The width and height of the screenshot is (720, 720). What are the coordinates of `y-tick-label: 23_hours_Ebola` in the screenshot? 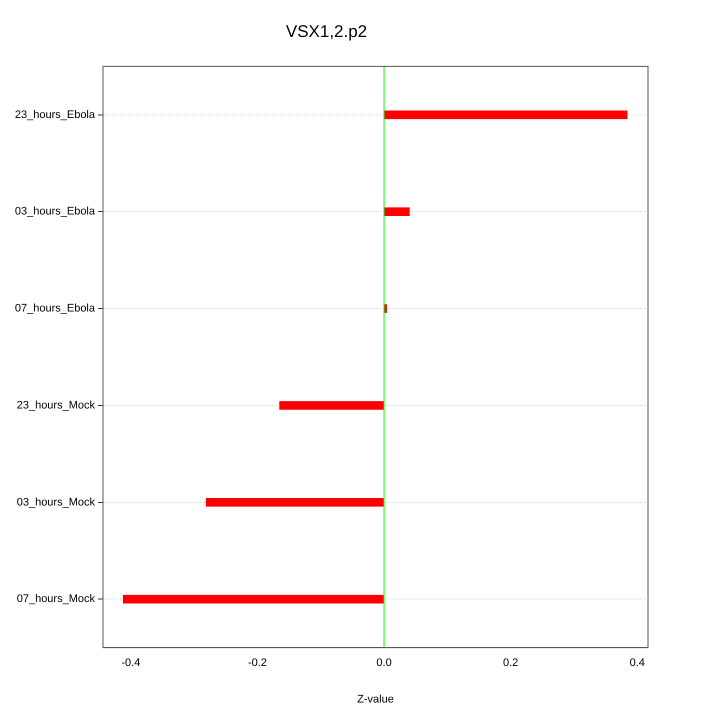 It's located at (55, 114).